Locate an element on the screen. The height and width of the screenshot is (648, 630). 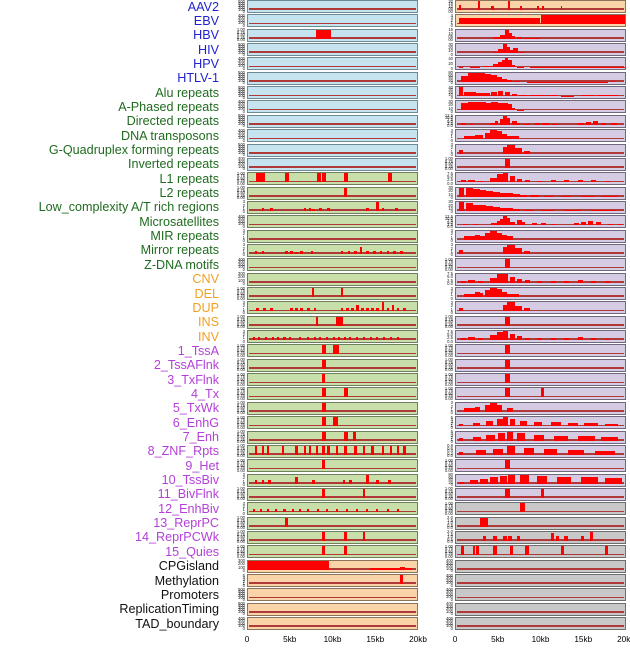
track-label-13-reprpc: 13_ReprPC is located at coordinates (186, 523).